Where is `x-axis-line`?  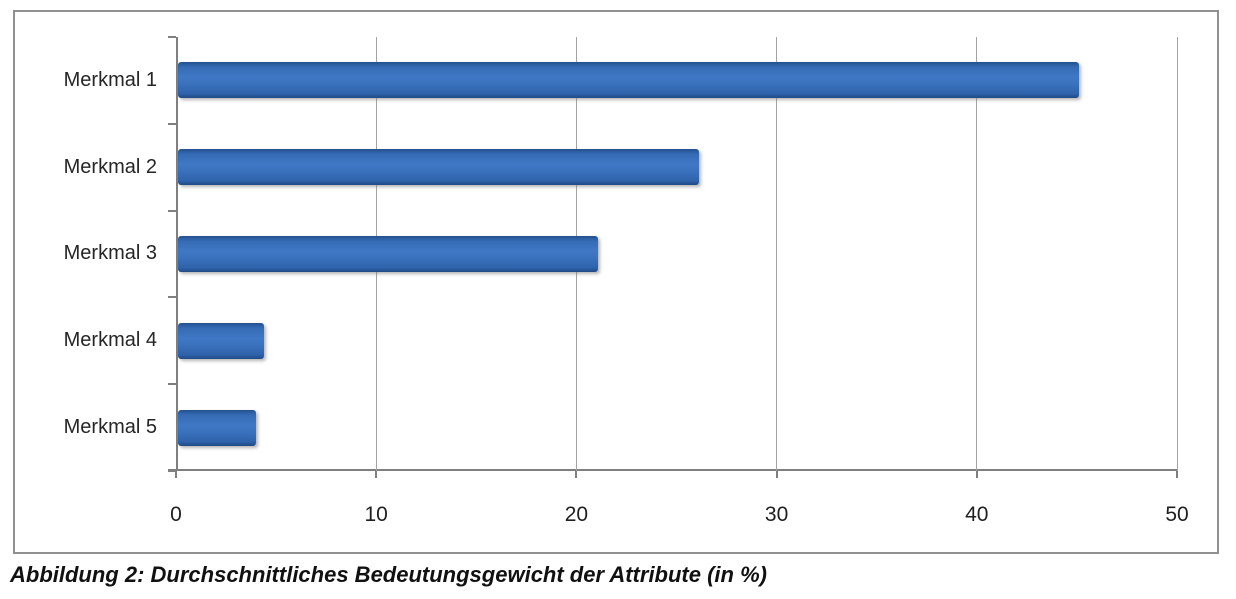 x-axis-line is located at coordinates (672, 470).